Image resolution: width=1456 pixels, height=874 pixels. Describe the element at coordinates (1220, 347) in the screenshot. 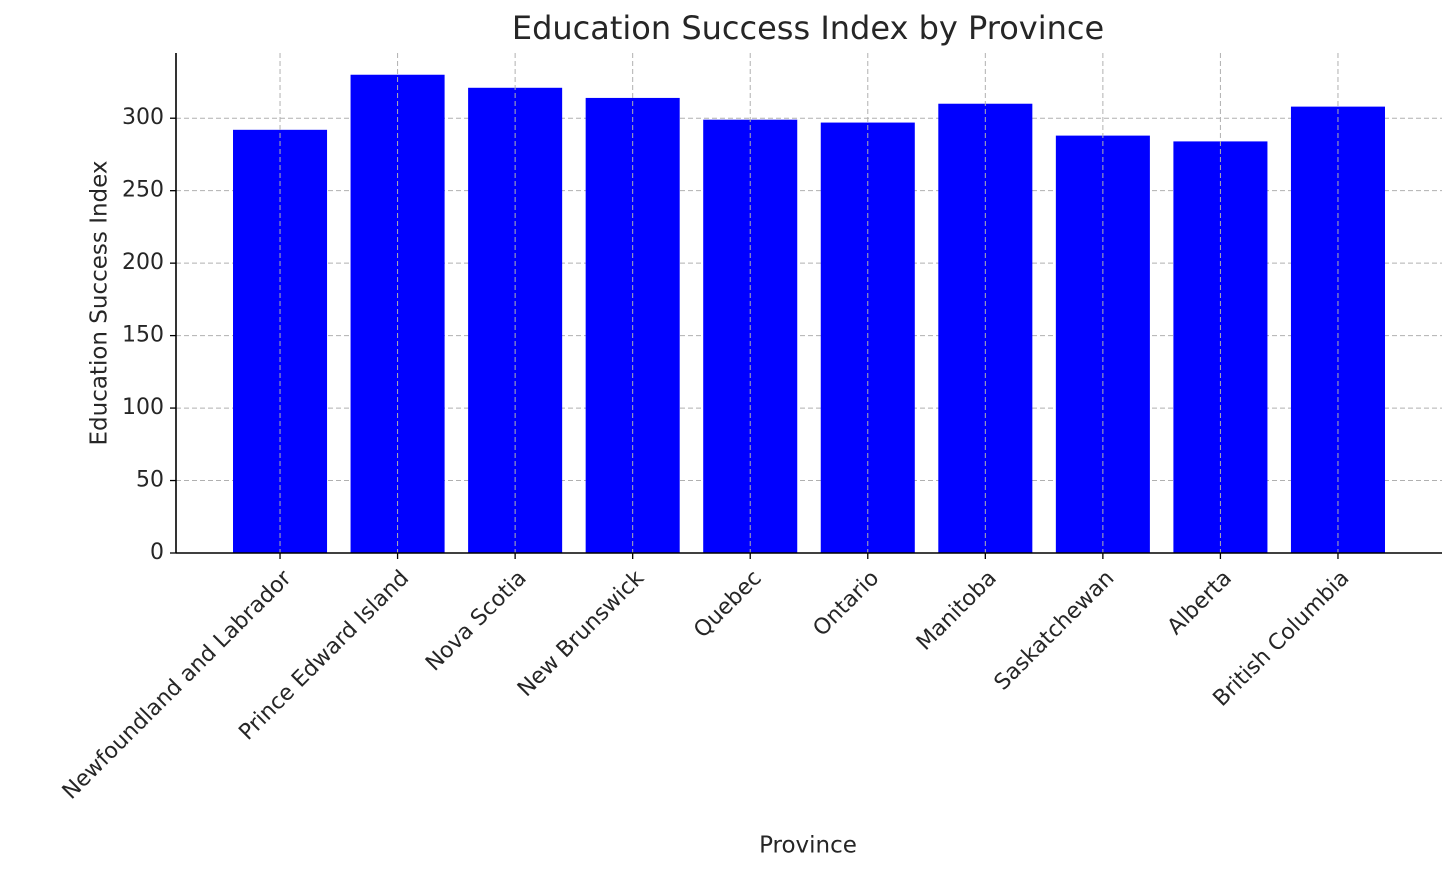

I see `bar` at that location.